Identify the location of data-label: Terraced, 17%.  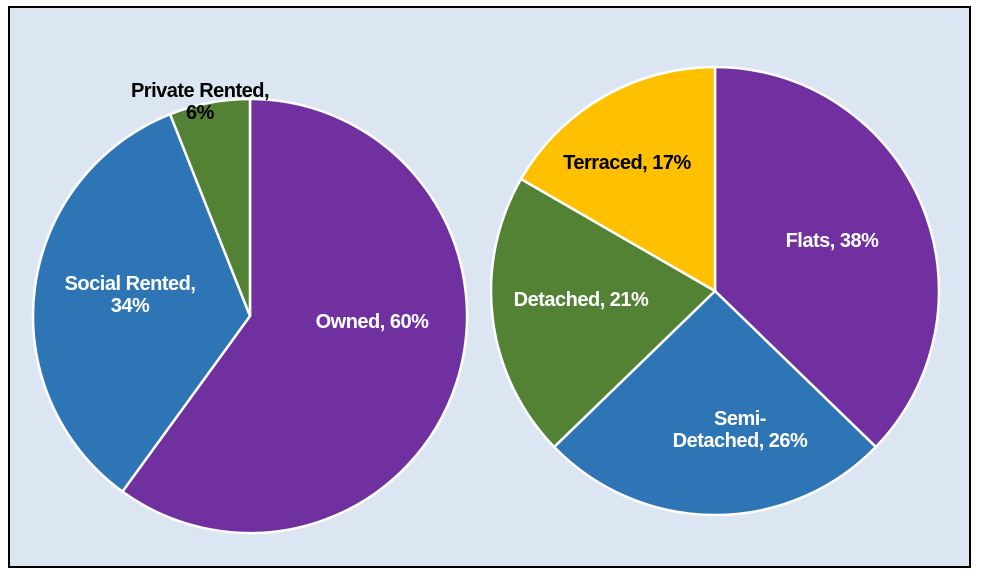
(627, 163).